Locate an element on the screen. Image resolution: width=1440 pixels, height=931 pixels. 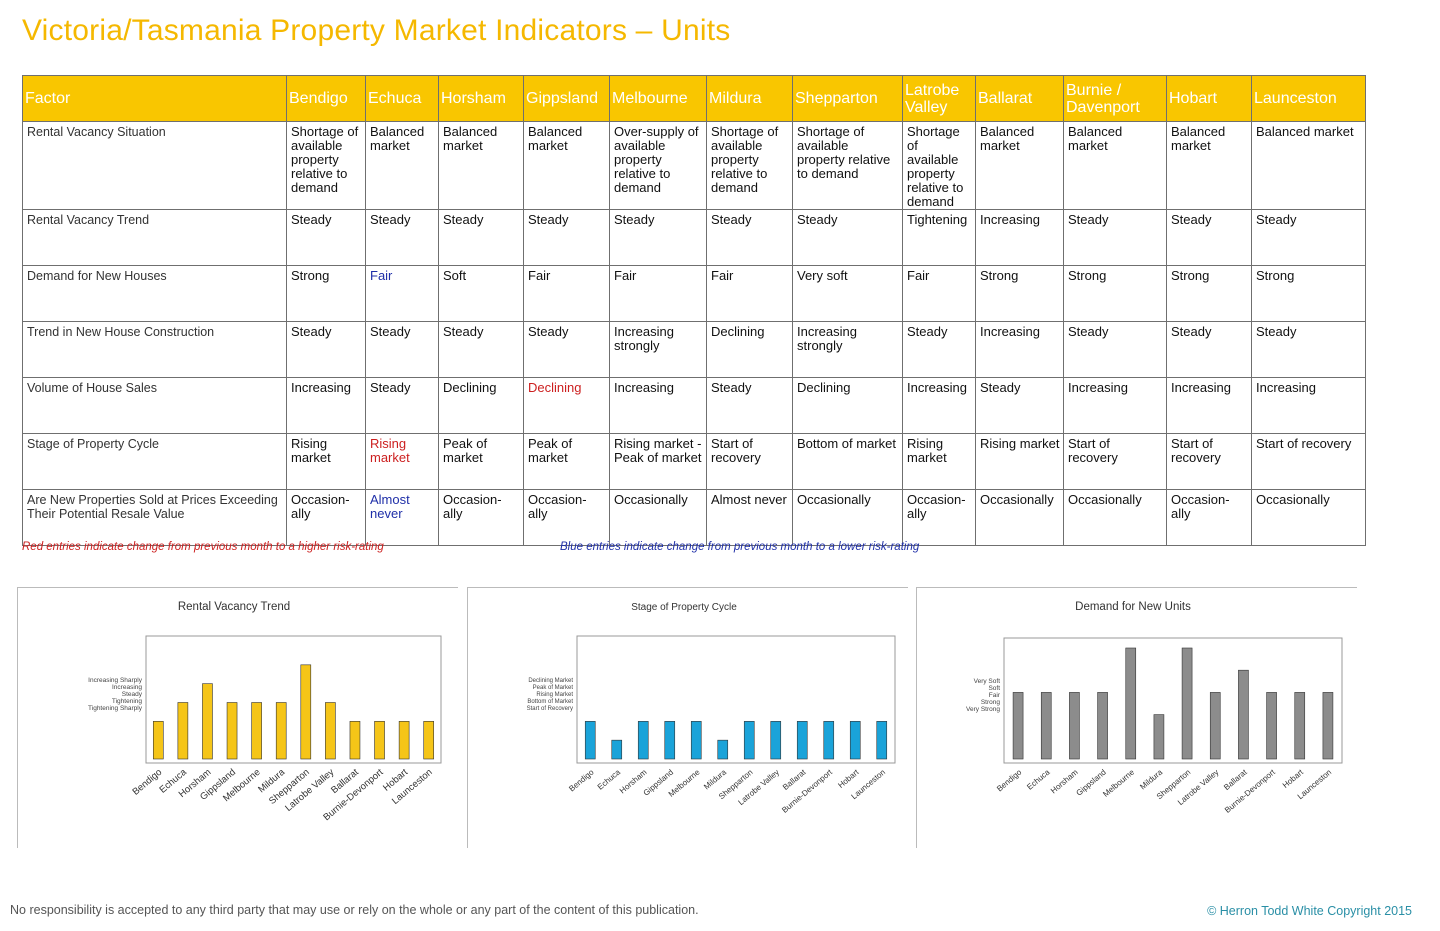
y-tick-label: Tightening Sharply is located at coordinates (115, 708).